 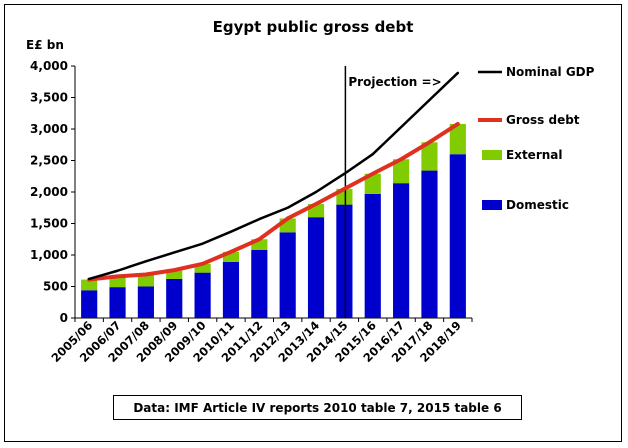 What do you see at coordinates (313, 27) in the screenshot?
I see `chart-title: Egypt public gross debt` at bounding box center [313, 27].